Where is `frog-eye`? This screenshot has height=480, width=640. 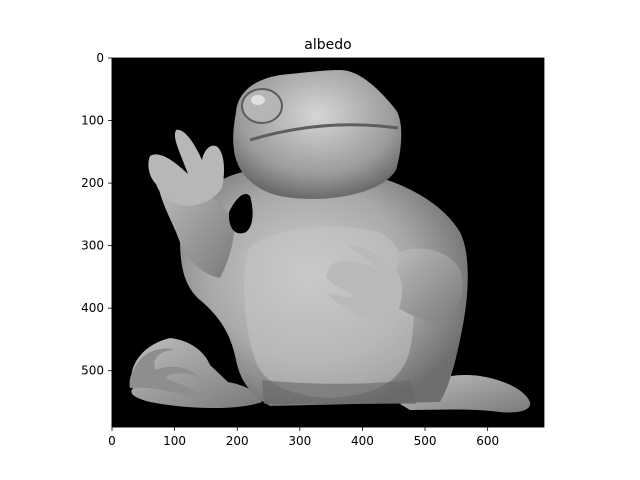
frog-eye is located at coordinates (262, 106).